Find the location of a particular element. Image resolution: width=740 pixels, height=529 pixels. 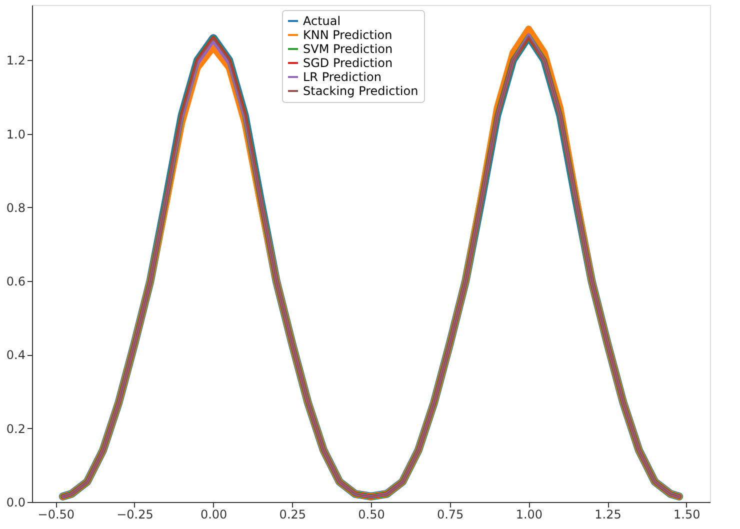

y-tick-label: 0.4 is located at coordinates (16, 355).